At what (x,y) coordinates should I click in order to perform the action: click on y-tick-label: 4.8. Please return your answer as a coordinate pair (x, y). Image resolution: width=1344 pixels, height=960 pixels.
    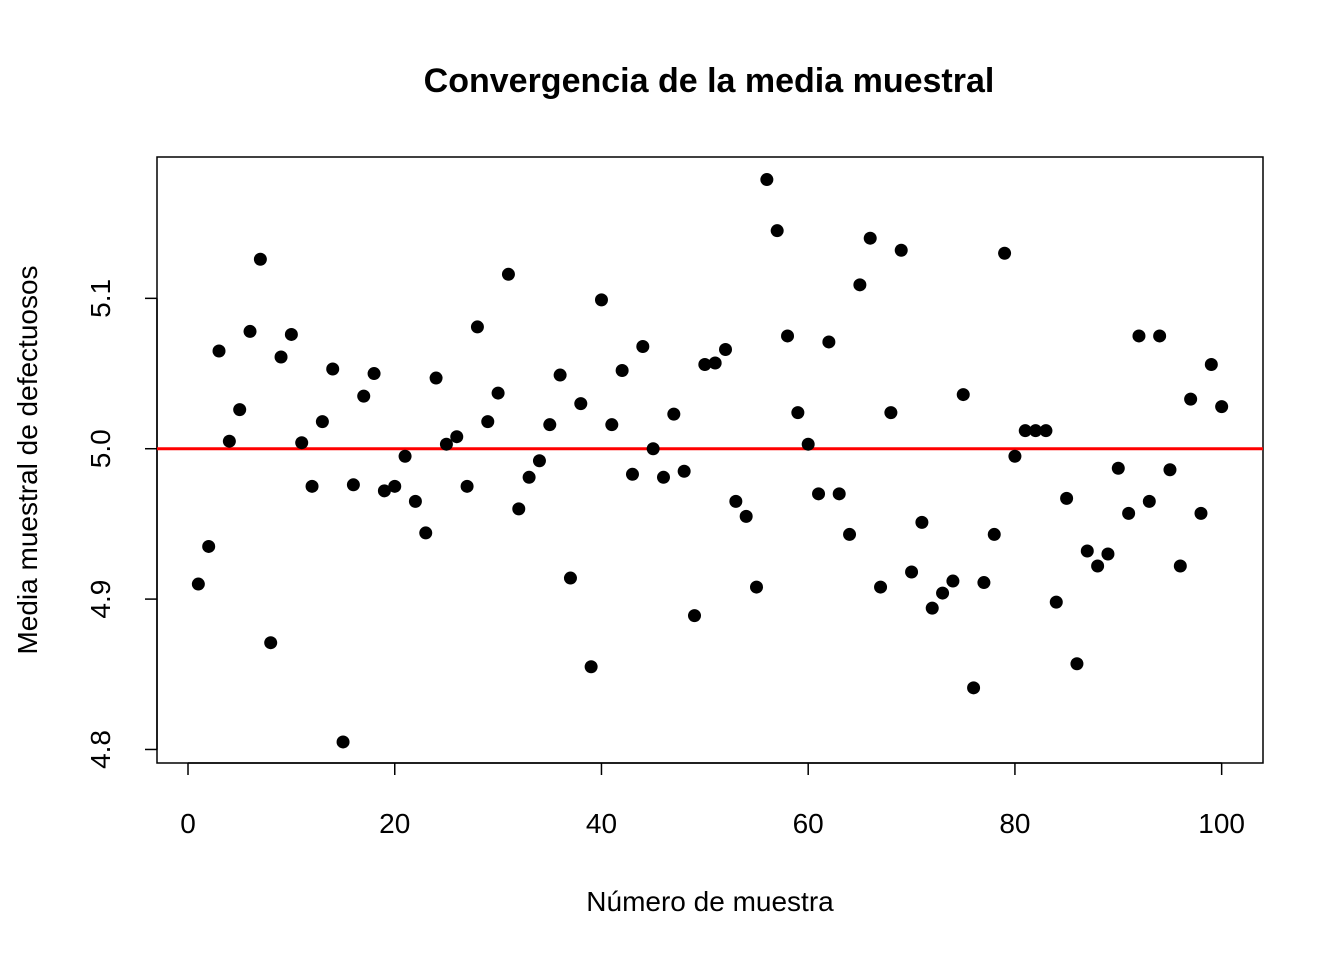
    Looking at the image, I should click on (100, 749).